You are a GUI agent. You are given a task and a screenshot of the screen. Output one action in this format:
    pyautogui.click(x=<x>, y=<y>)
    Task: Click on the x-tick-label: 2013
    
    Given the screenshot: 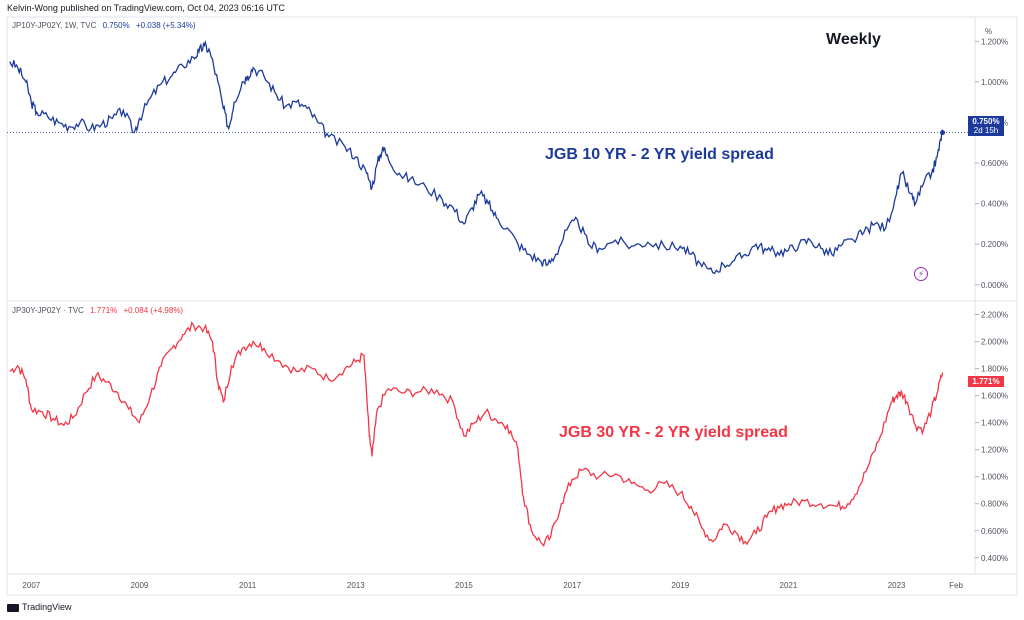 What is the action you would take?
    pyautogui.click(x=356, y=585)
    